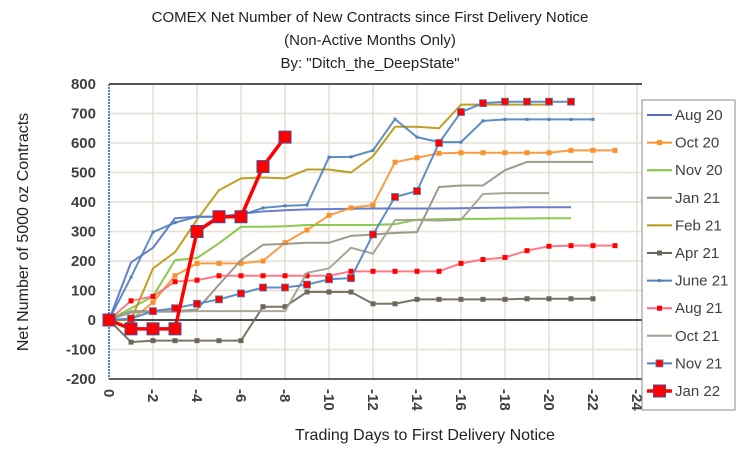 This screenshot has height=453, width=747. What do you see at coordinates (92, 320) in the screenshot?
I see `y-tick-label: 0` at bounding box center [92, 320].